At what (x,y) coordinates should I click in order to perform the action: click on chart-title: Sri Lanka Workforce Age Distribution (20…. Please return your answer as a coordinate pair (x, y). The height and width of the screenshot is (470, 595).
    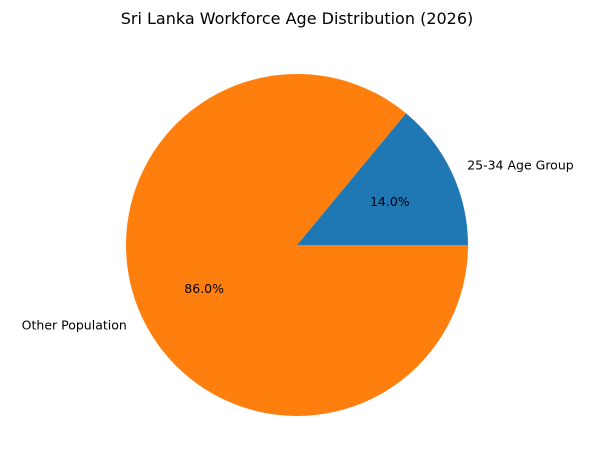
    Looking at the image, I should click on (297, 18).